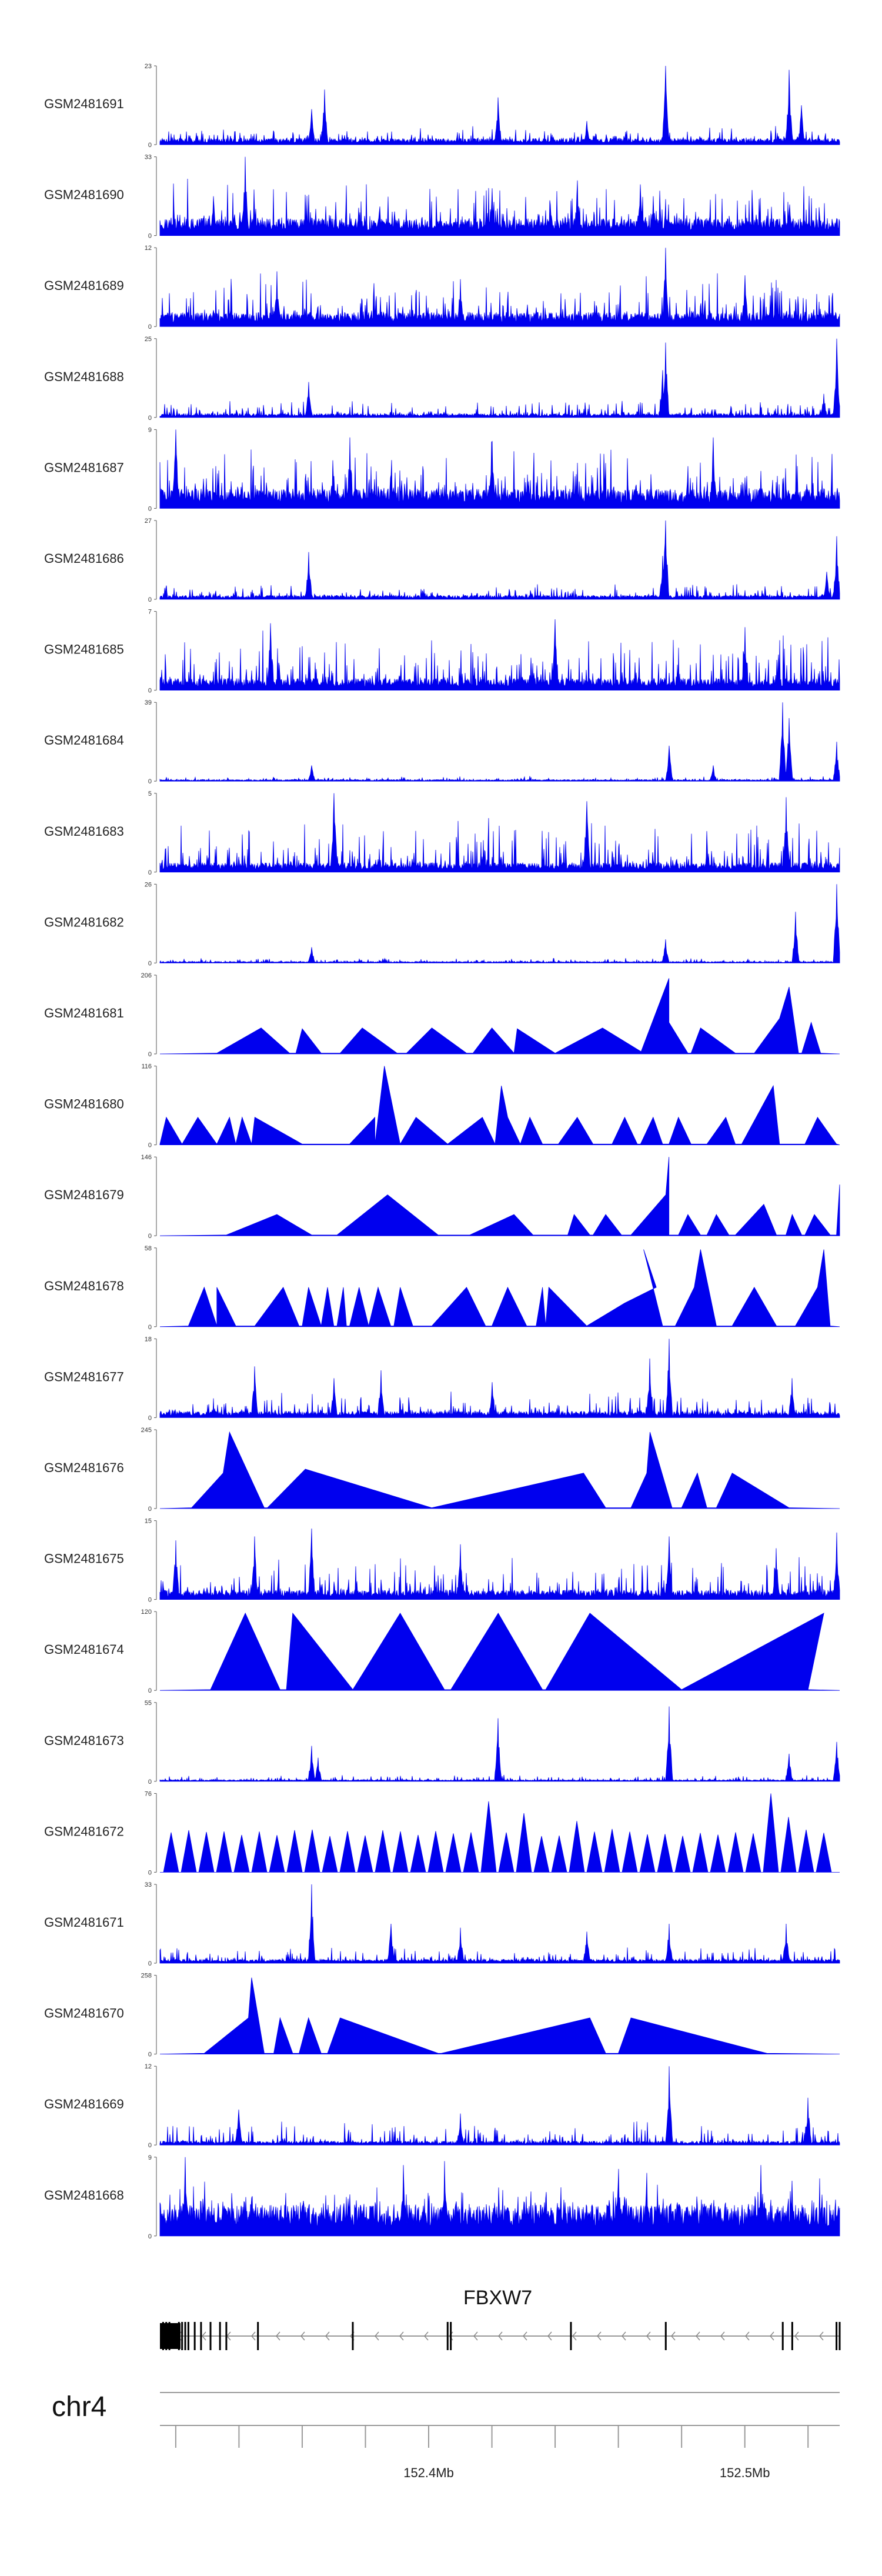 The image size is (882, 2576). What do you see at coordinates (442, 742) in the screenshot?
I see `track-GSM2481684: GSM2481684 39 0` at bounding box center [442, 742].